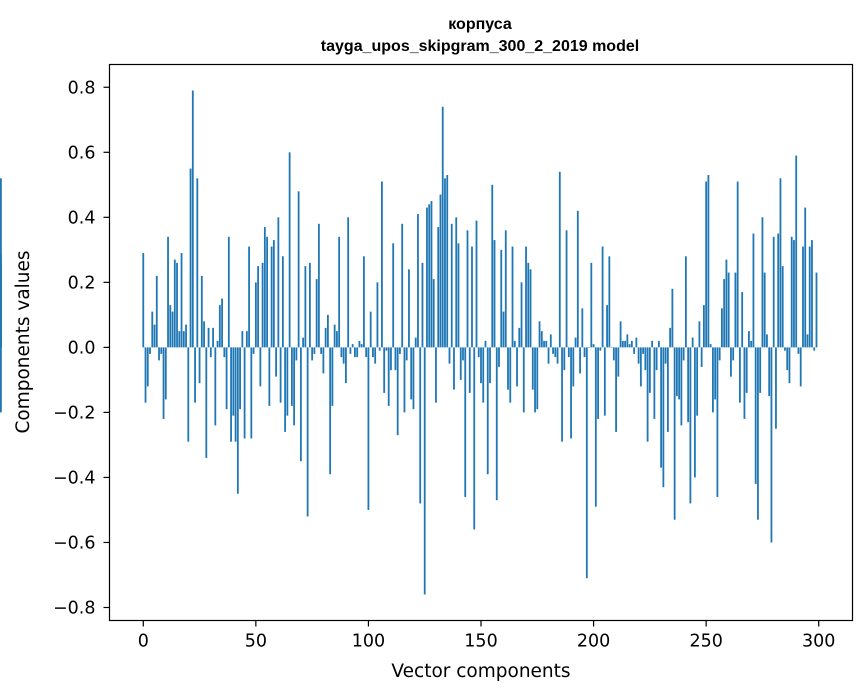 The height and width of the screenshot is (696, 867). What do you see at coordinates (480, 24) in the screenshot?
I see `chart-title: корпуса` at bounding box center [480, 24].